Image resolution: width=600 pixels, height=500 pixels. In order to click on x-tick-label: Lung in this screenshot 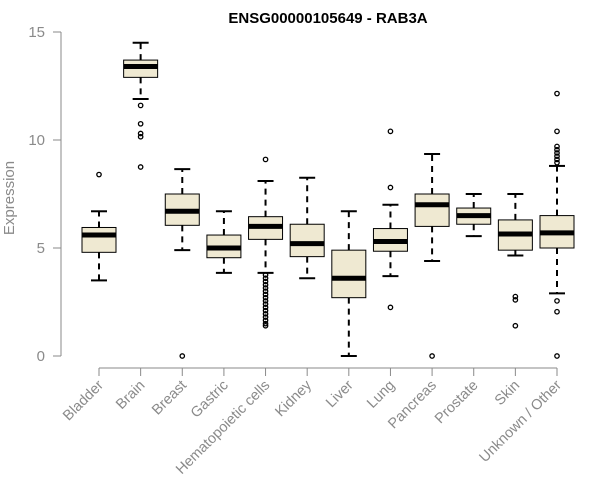, I will do `click(381, 395)`.